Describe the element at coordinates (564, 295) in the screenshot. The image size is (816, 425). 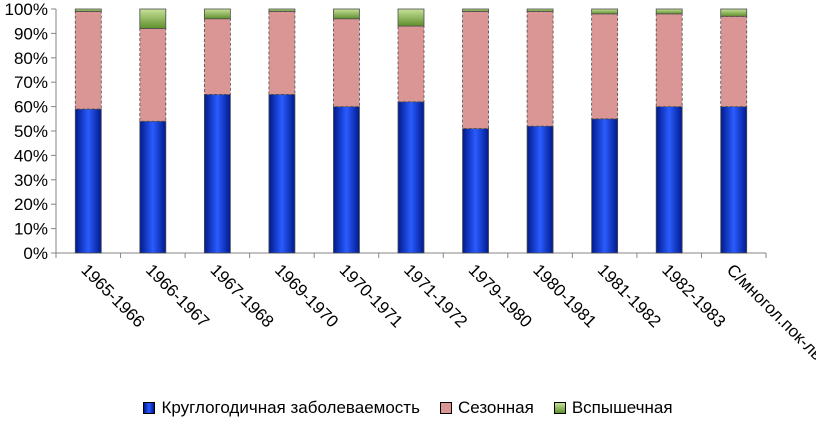
I see `x-tick-label: 1980-1981` at that location.